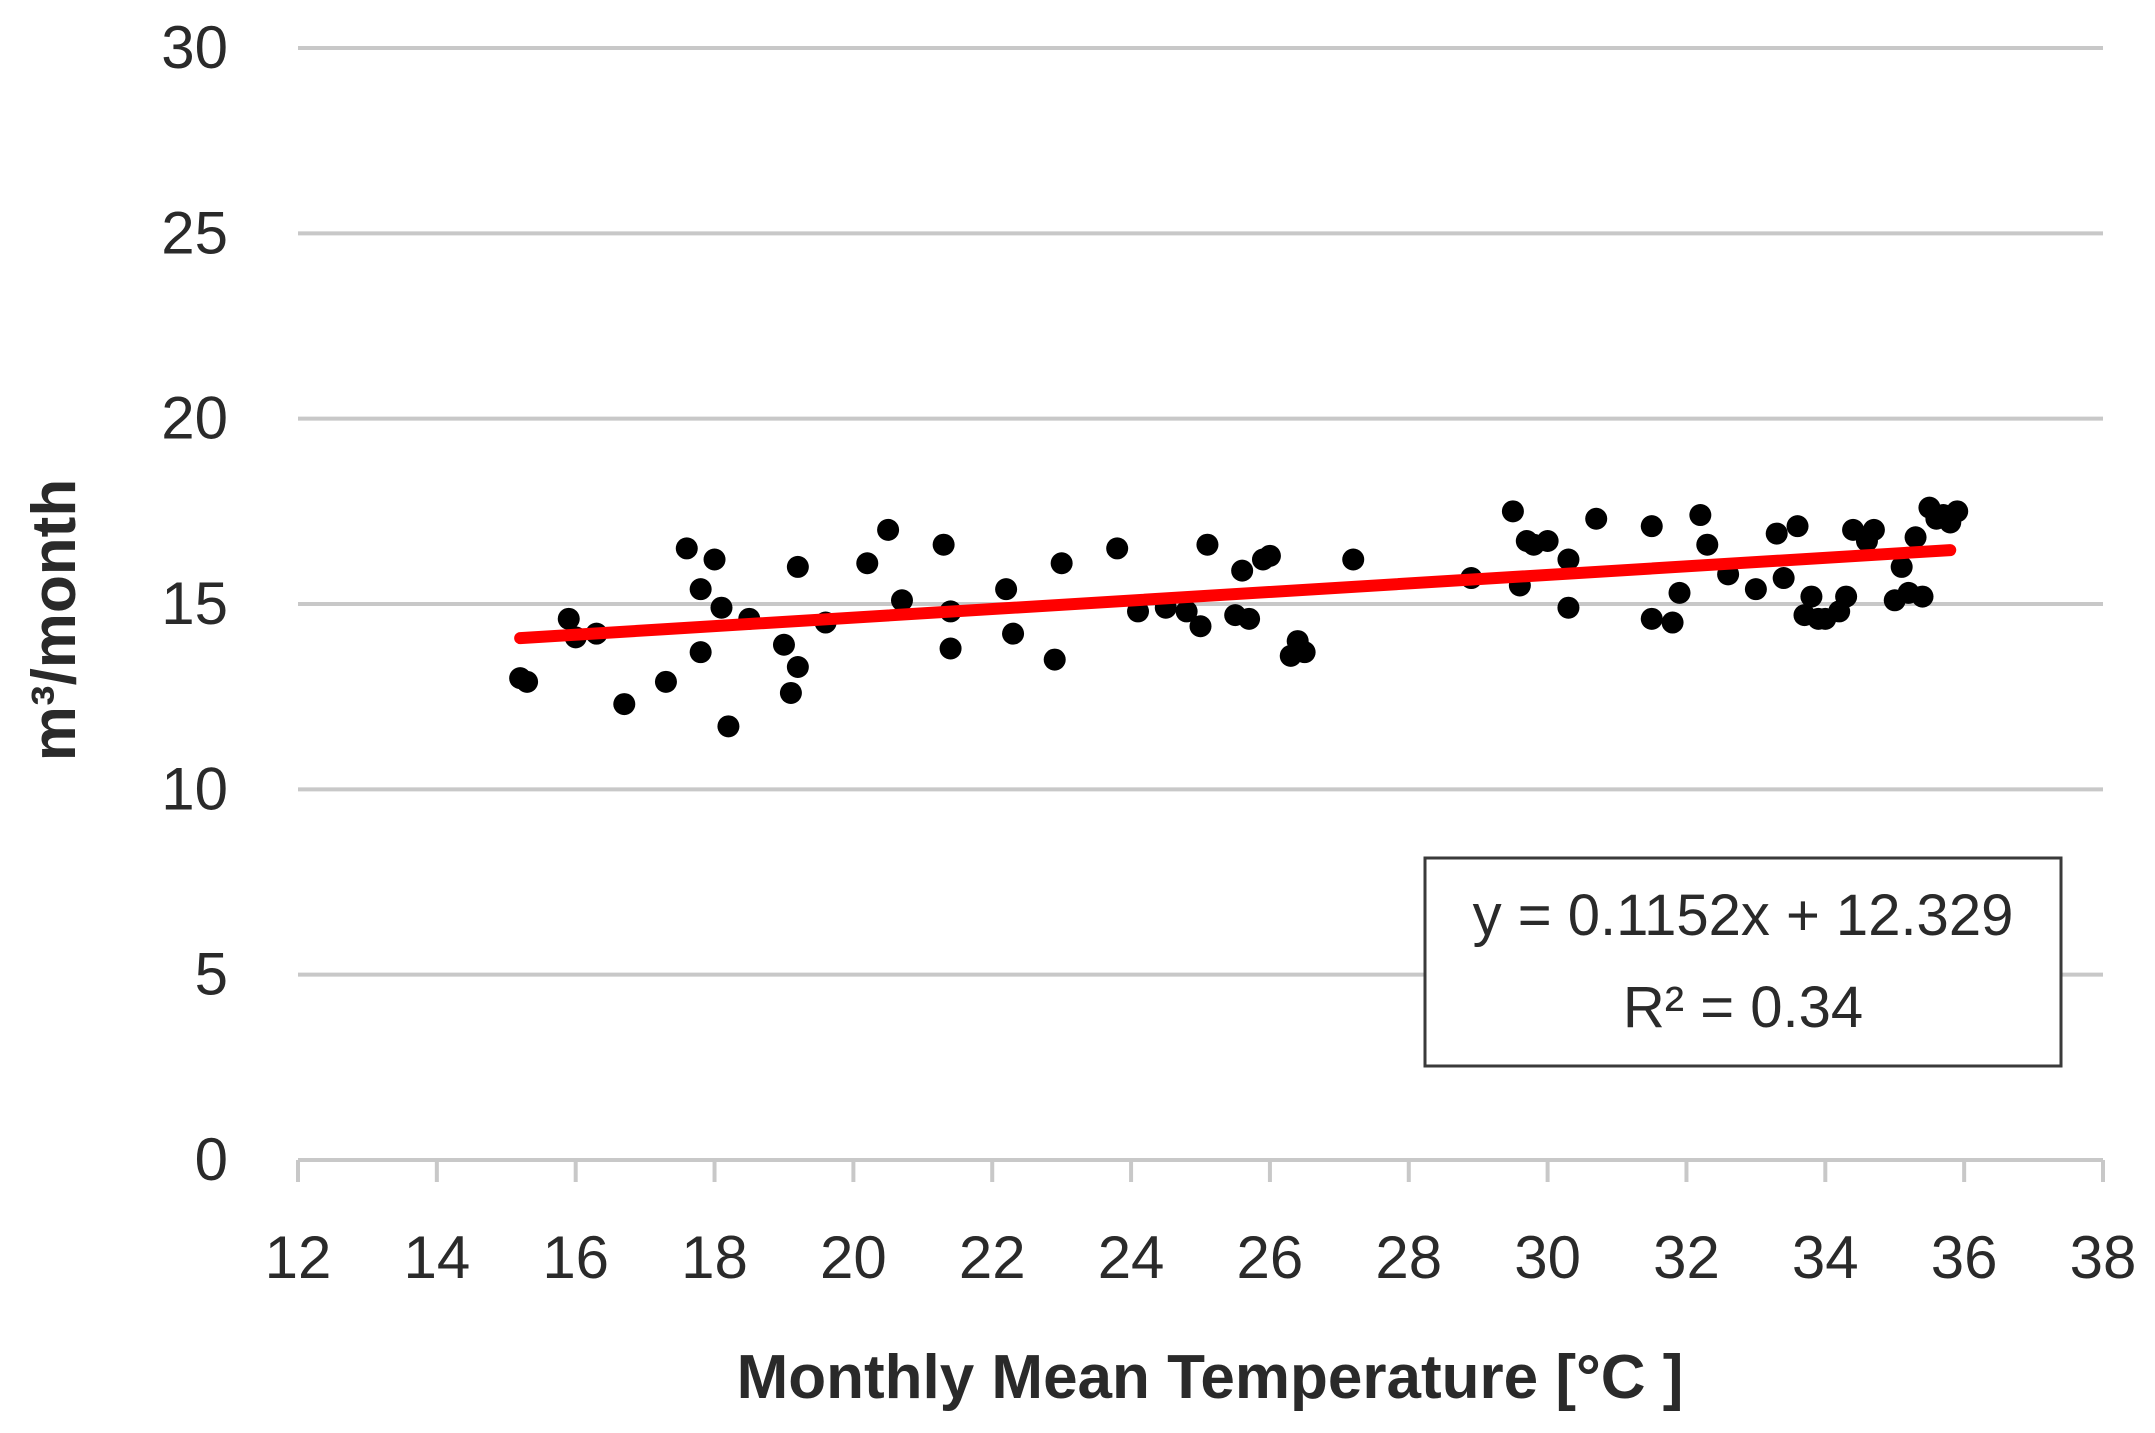  Describe the element at coordinates (211, 1159) in the screenshot. I see `y-tick-label-0: 0` at that location.